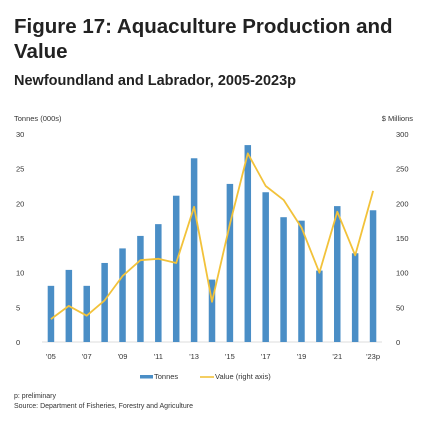  What do you see at coordinates (402, 203) in the screenshot?
I see `y-right-tick-label: 200` at bounding box center [402, 203].